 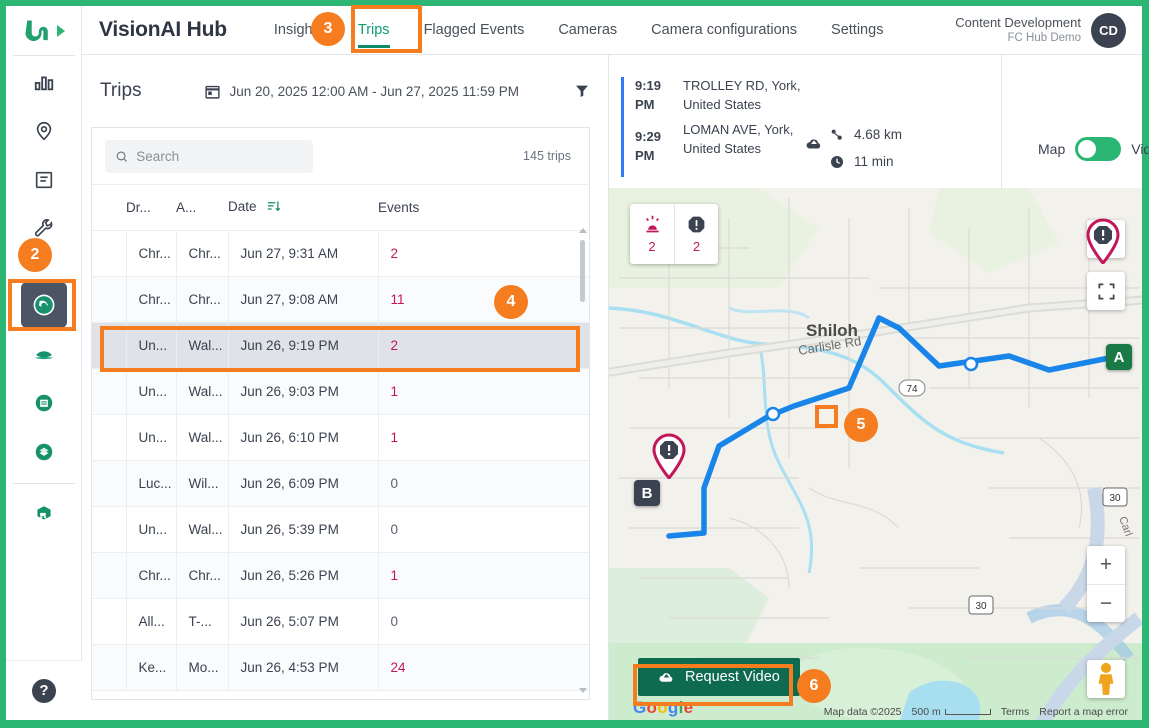 What do you see at coordinates (647, 493) in the screenshot?
I see `map-marker-b: B` at bounding box center [647, 493].